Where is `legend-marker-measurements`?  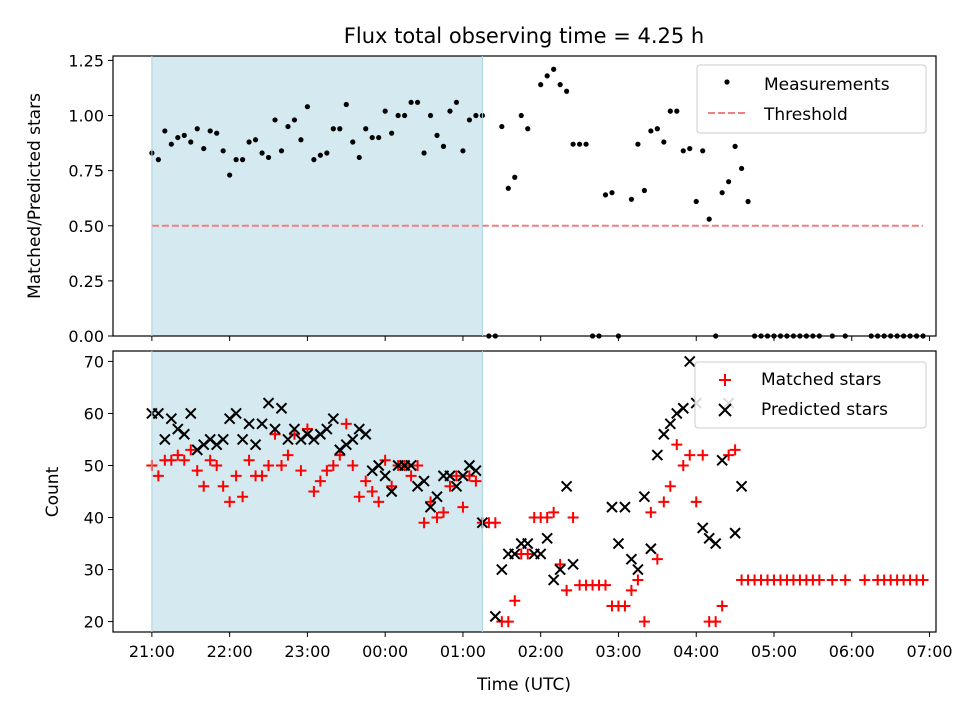
legend-marker-measurements is located at coordinates (727, 82).